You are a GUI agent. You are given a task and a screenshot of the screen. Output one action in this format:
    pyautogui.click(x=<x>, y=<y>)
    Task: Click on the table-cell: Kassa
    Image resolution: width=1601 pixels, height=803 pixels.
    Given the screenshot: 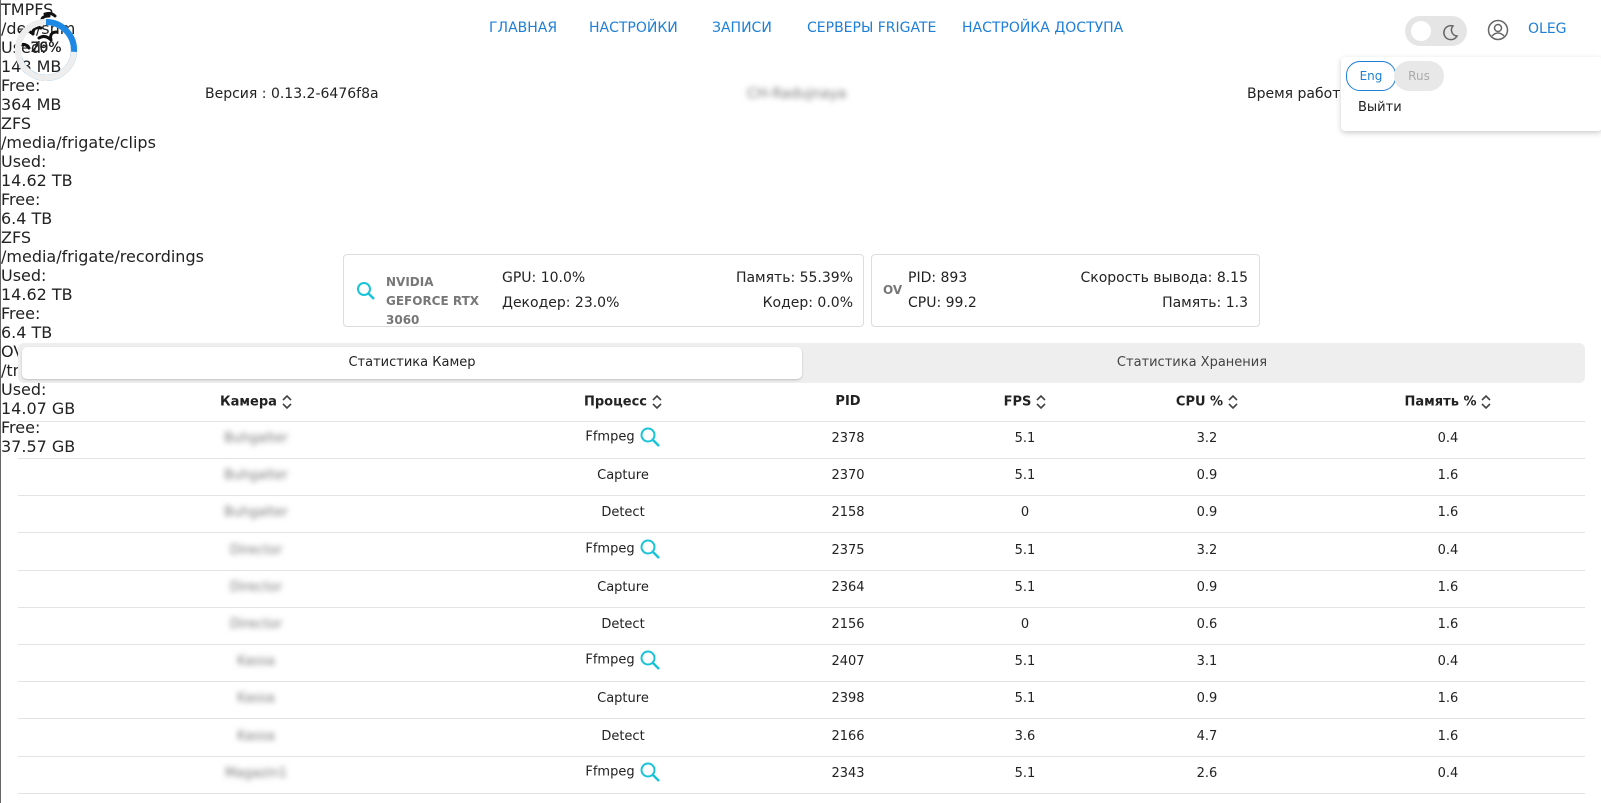 What is the action you would take?
    pyautogui.click(x=256, y=698)
    